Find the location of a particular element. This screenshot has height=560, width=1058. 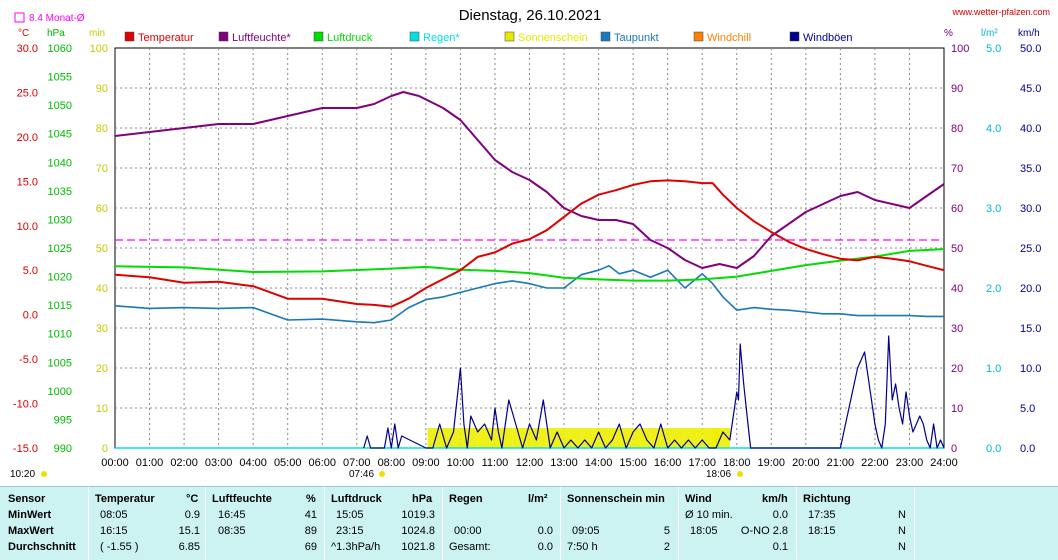

humidity-tick-label: 10 is located at coordinates (957, 409).